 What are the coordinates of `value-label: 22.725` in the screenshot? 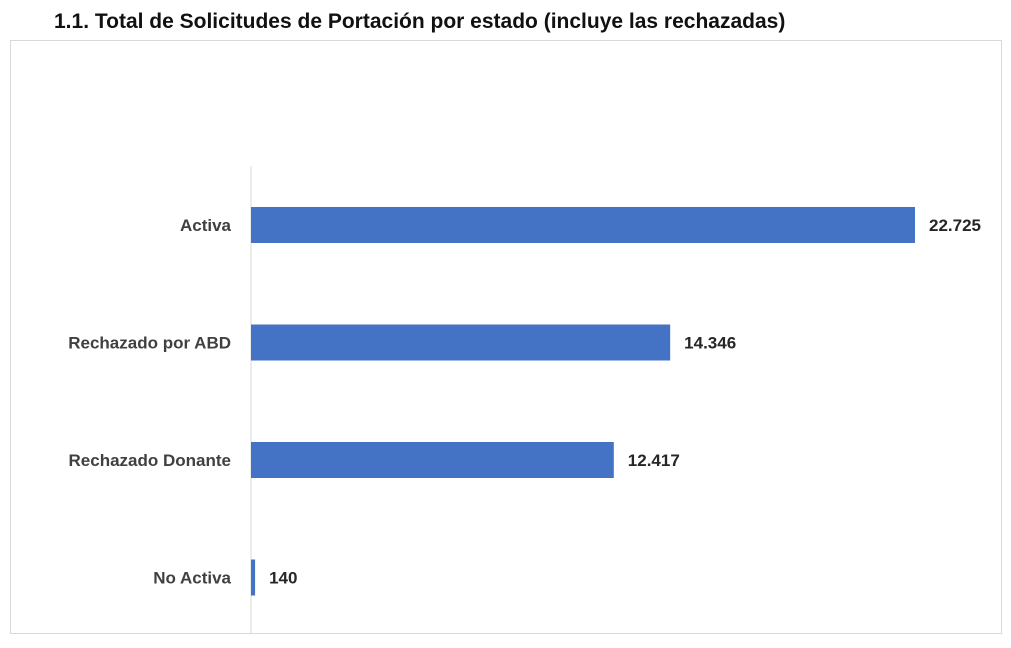 It's located at (955, 225).